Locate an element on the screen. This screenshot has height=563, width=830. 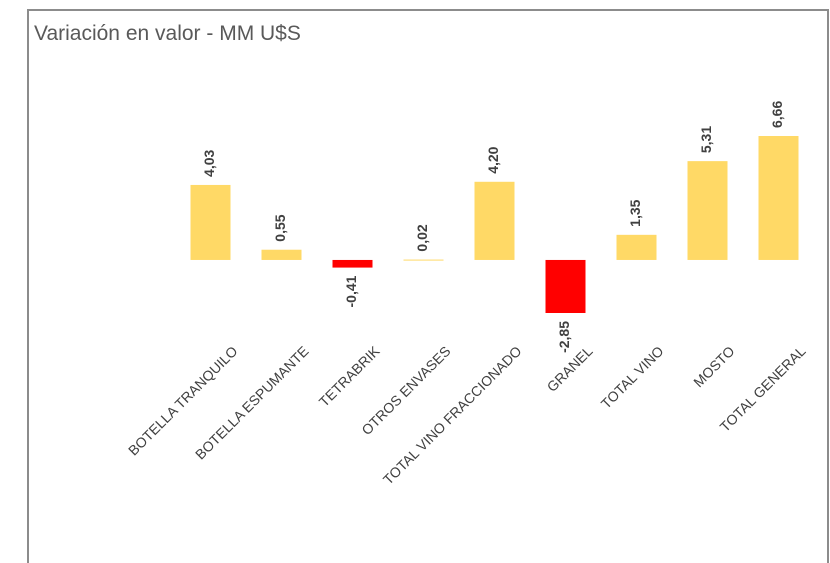
value-label: 1,35 is located at coordinates (635, 212).